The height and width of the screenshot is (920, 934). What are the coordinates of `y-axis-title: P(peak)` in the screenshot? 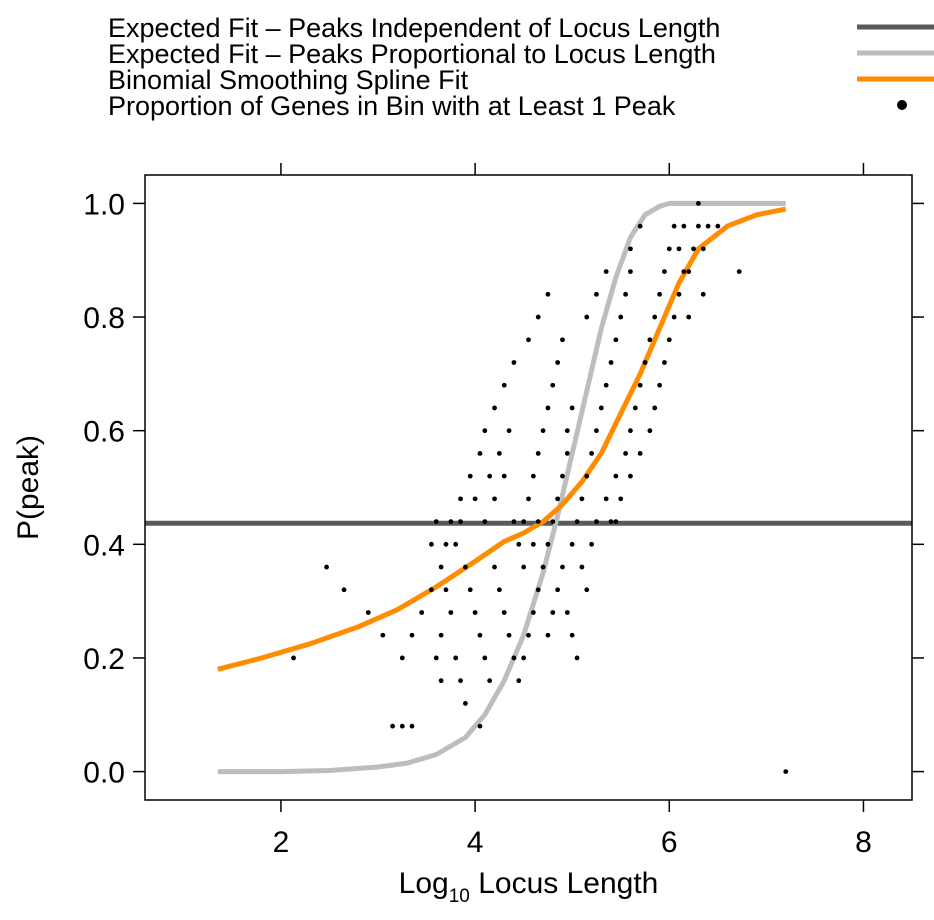 It's located at (28, 487).